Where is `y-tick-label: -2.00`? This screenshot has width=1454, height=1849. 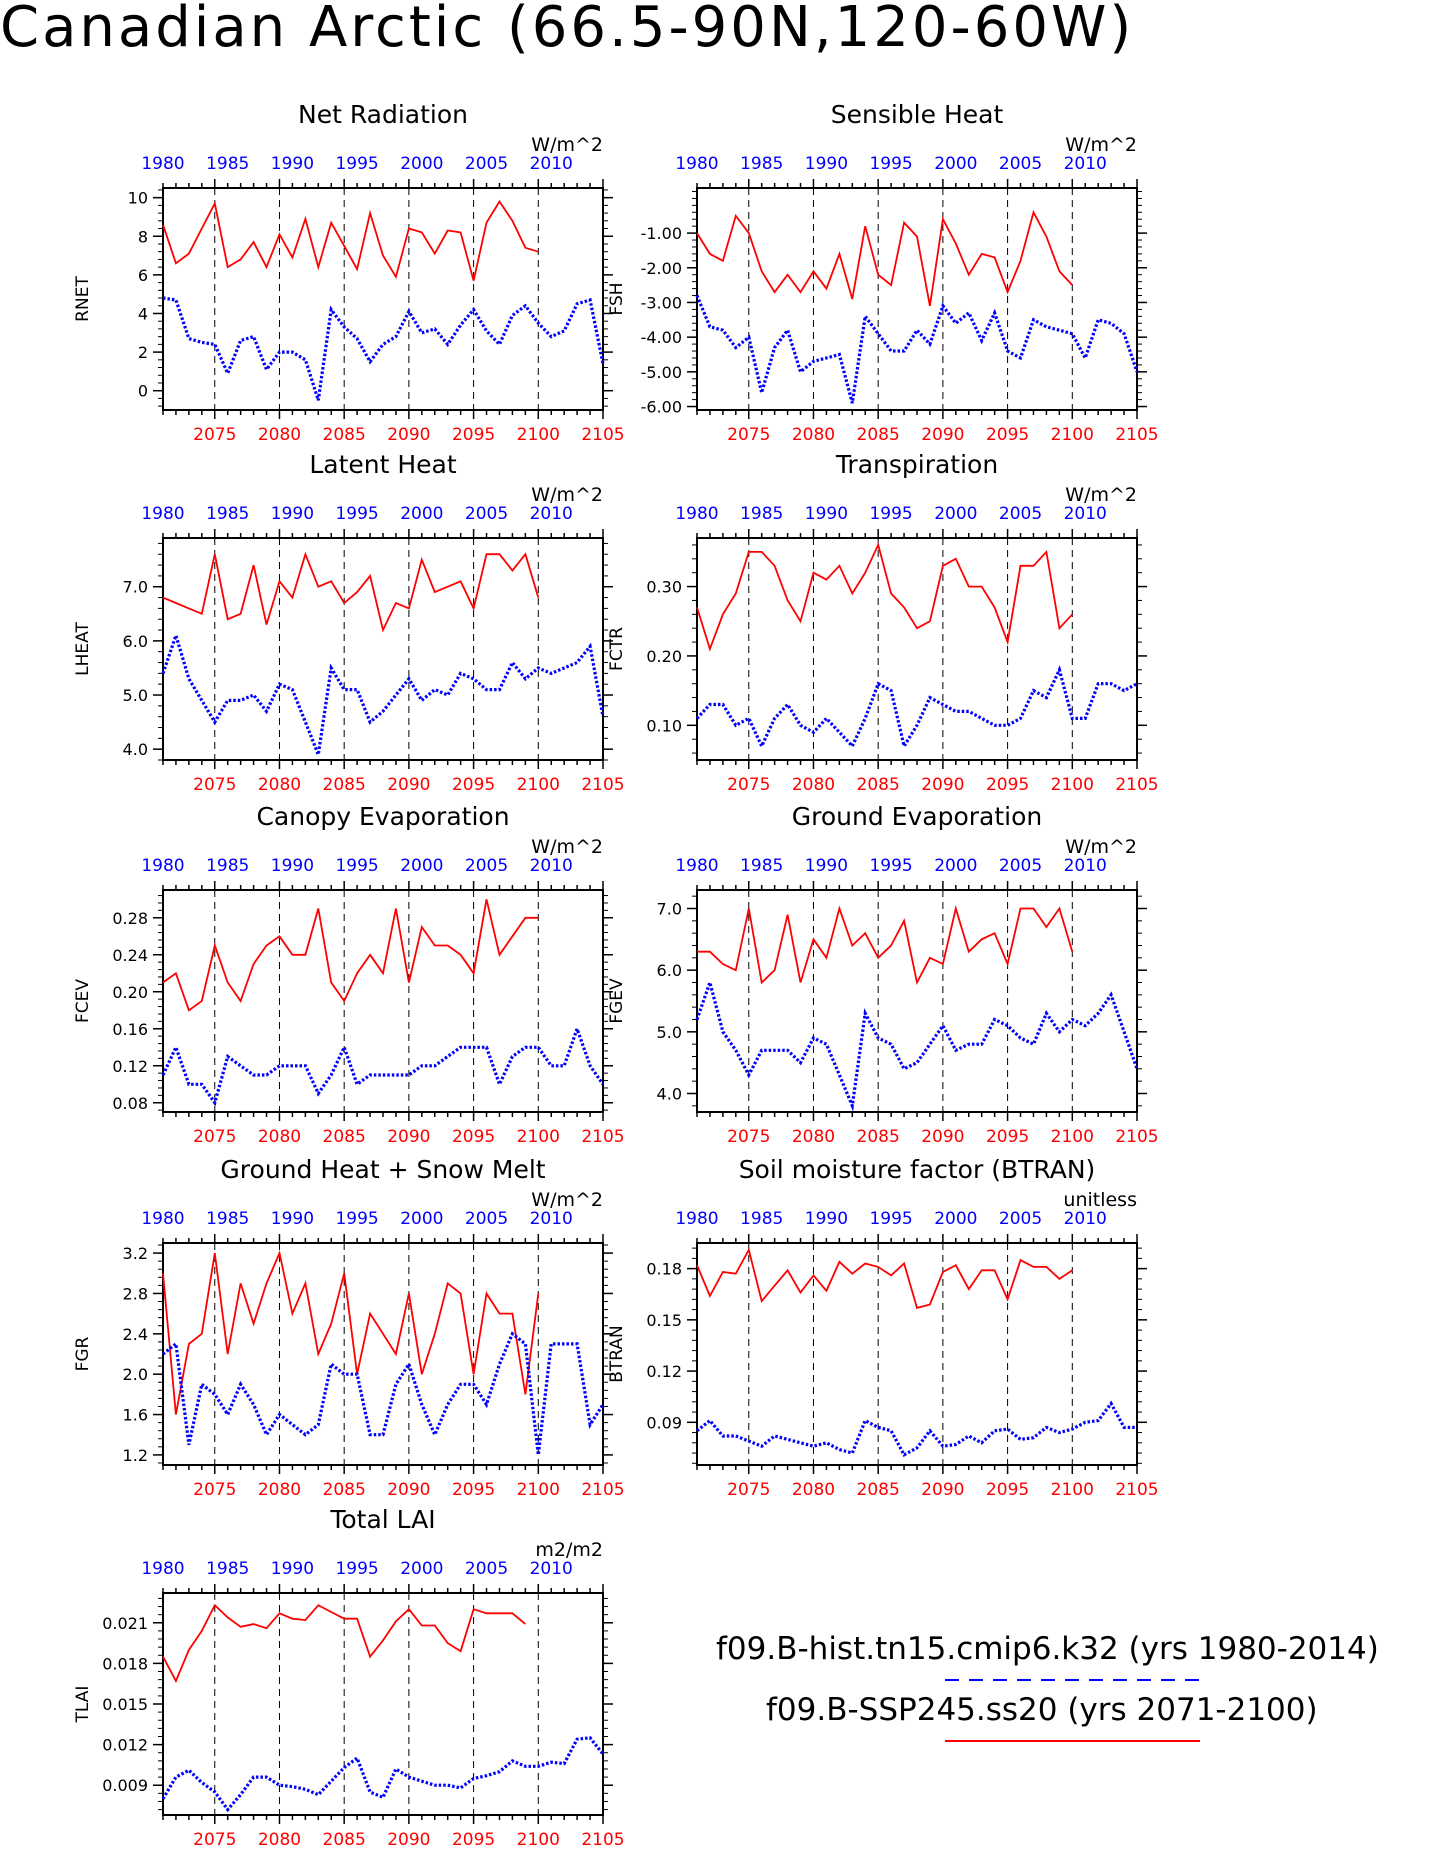
y-tick-label: -2.00 is located at coordinates (661, 268).